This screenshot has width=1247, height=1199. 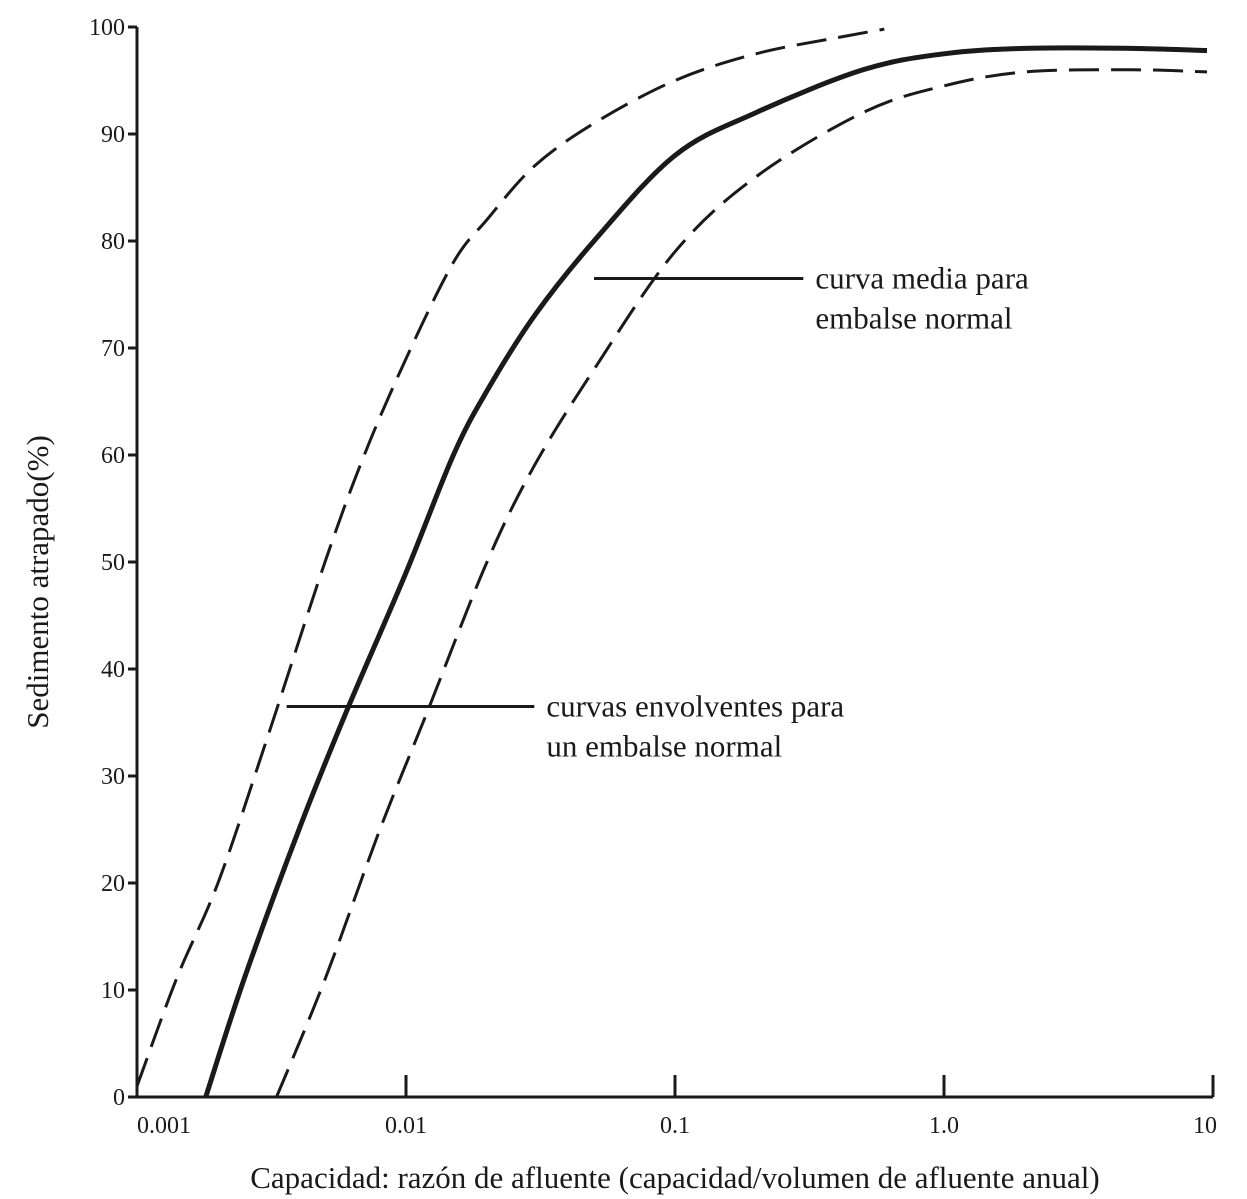 I want to click on y-tick-label: 60, so click(x=113, y=456).